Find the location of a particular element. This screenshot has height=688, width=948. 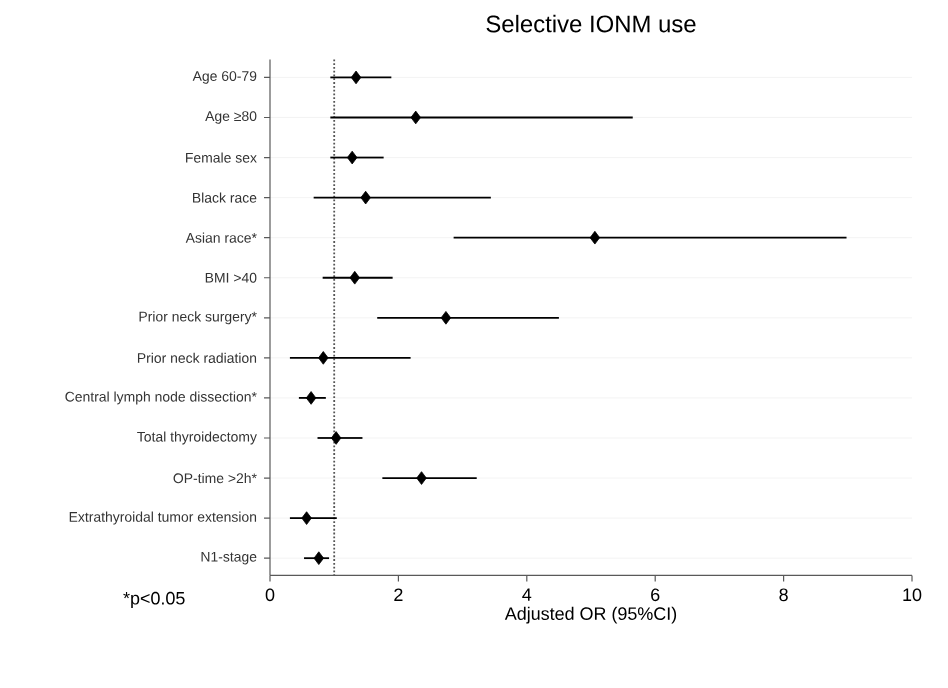

x-tick-label: 2 is located at coordinates (398, 594).